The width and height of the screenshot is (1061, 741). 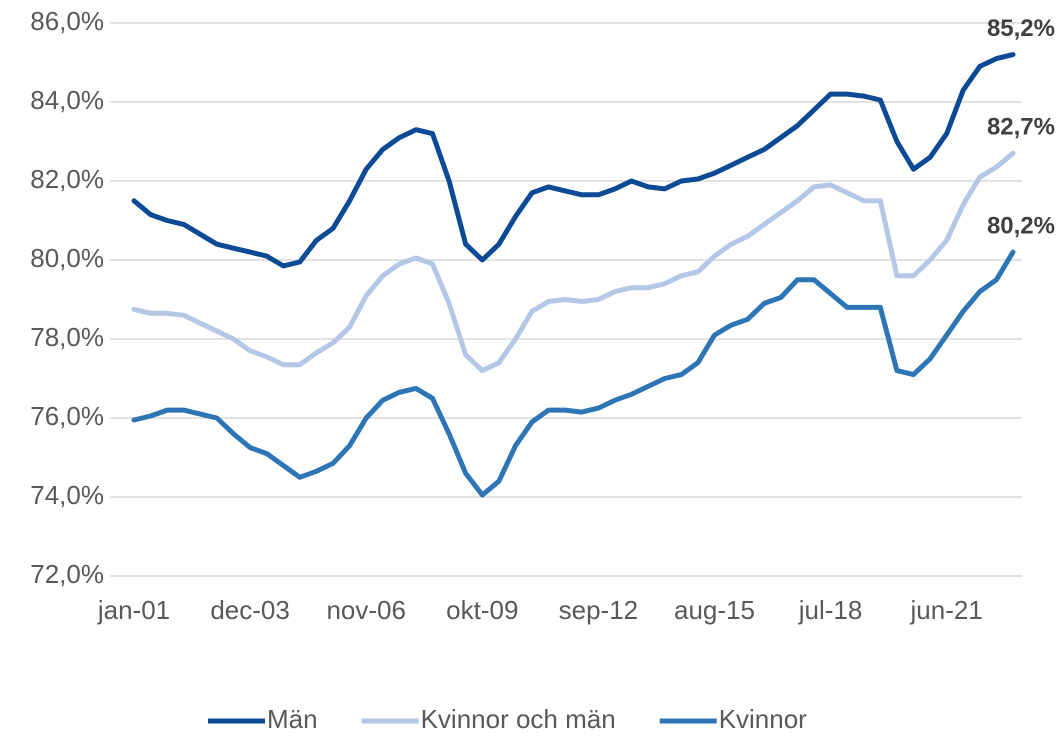 What do you see at coordinates (946, 610) in the screenshot?
I see `x-tick-label: jun-21` at bounding box center [946, 610].